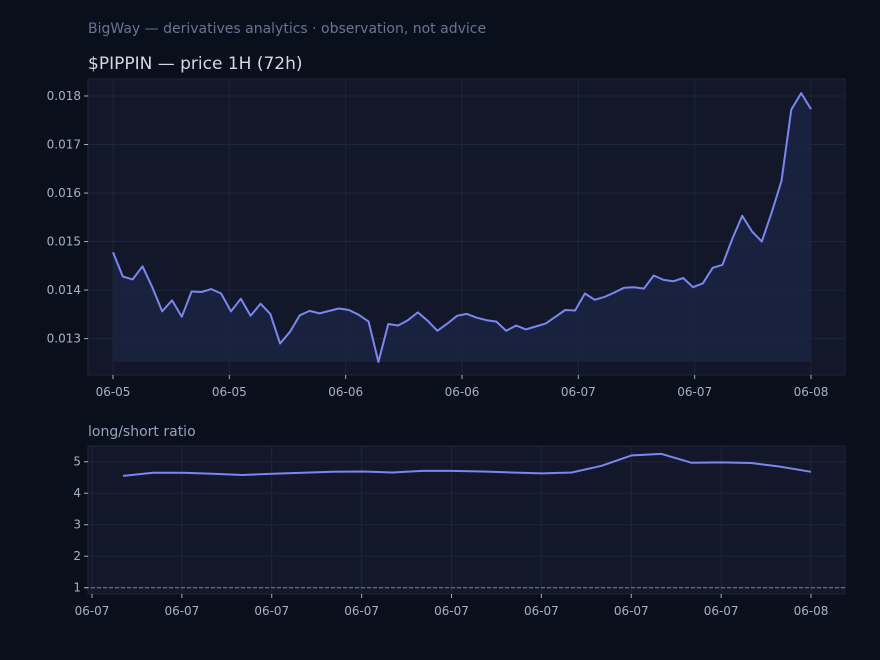 The width and height of the screenshot is (880, 660). I want to click on y-tick-label: 3, so click(77, 525).